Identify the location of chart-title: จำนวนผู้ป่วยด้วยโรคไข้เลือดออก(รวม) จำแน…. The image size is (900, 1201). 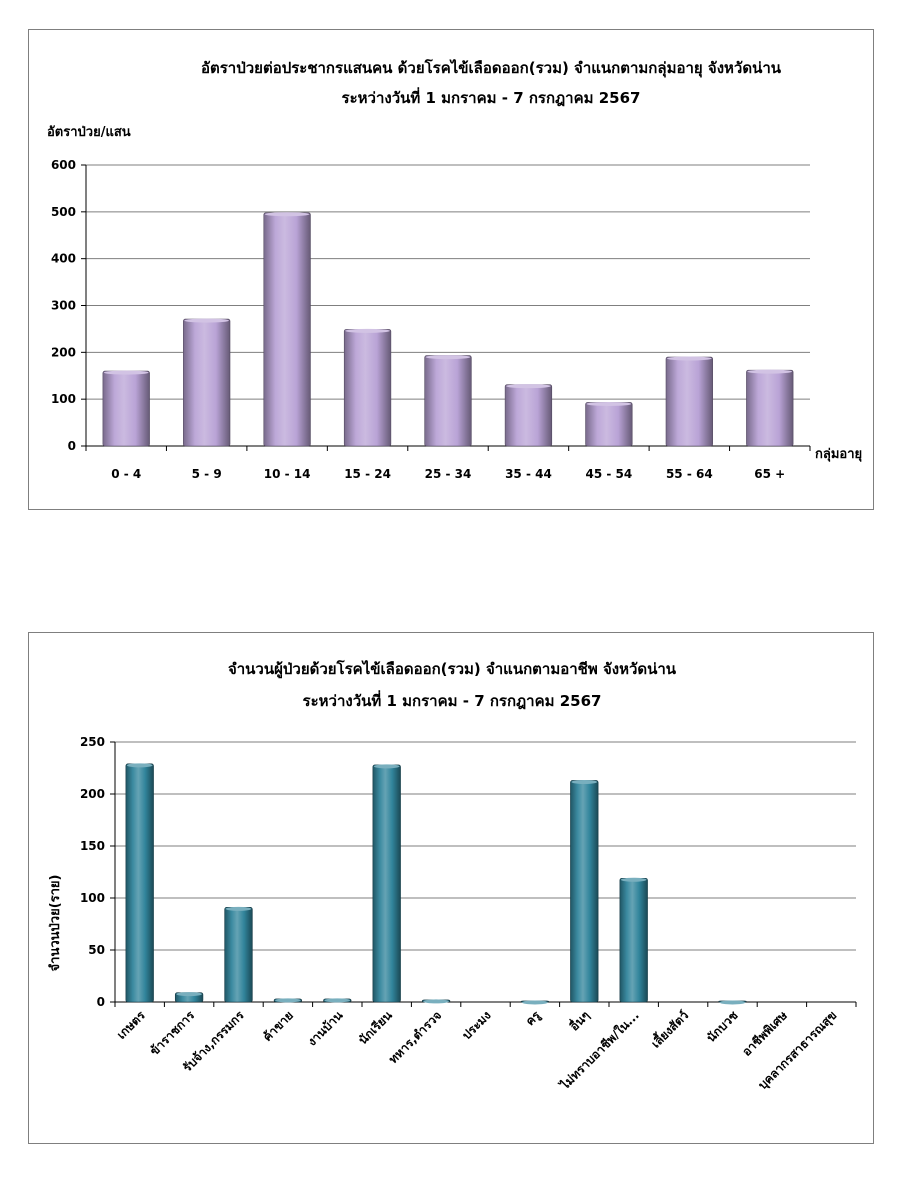
(452, 669).